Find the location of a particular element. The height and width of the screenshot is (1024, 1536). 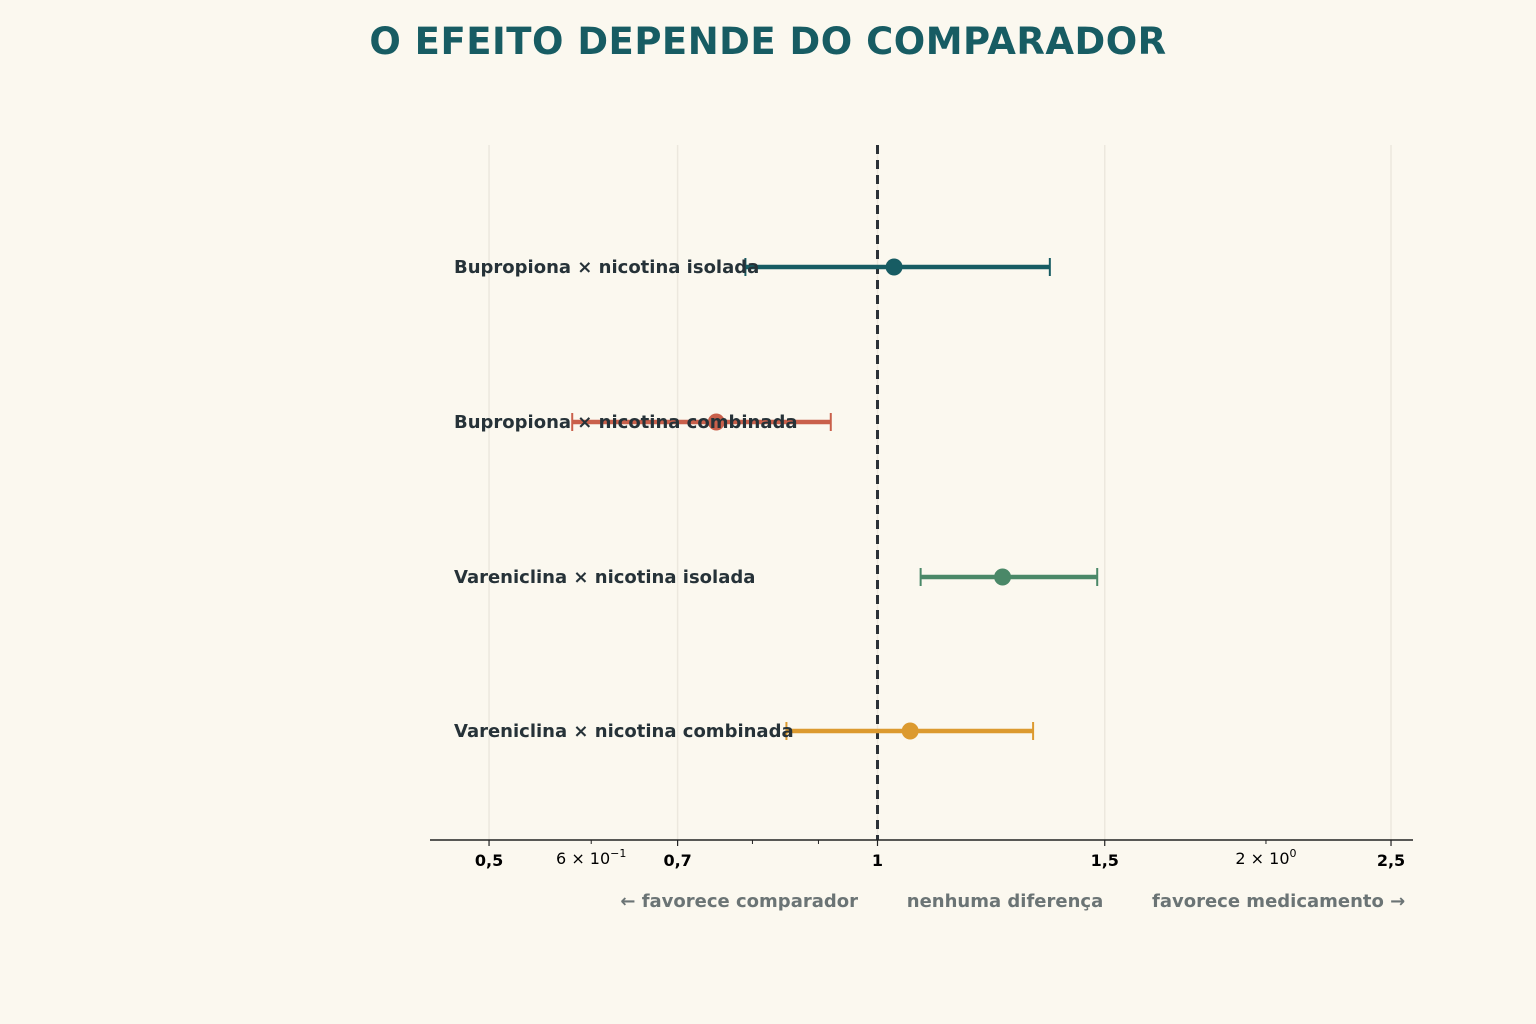

favors-drug-label: favorece medicamento → is located at coordinates (1278, 901).